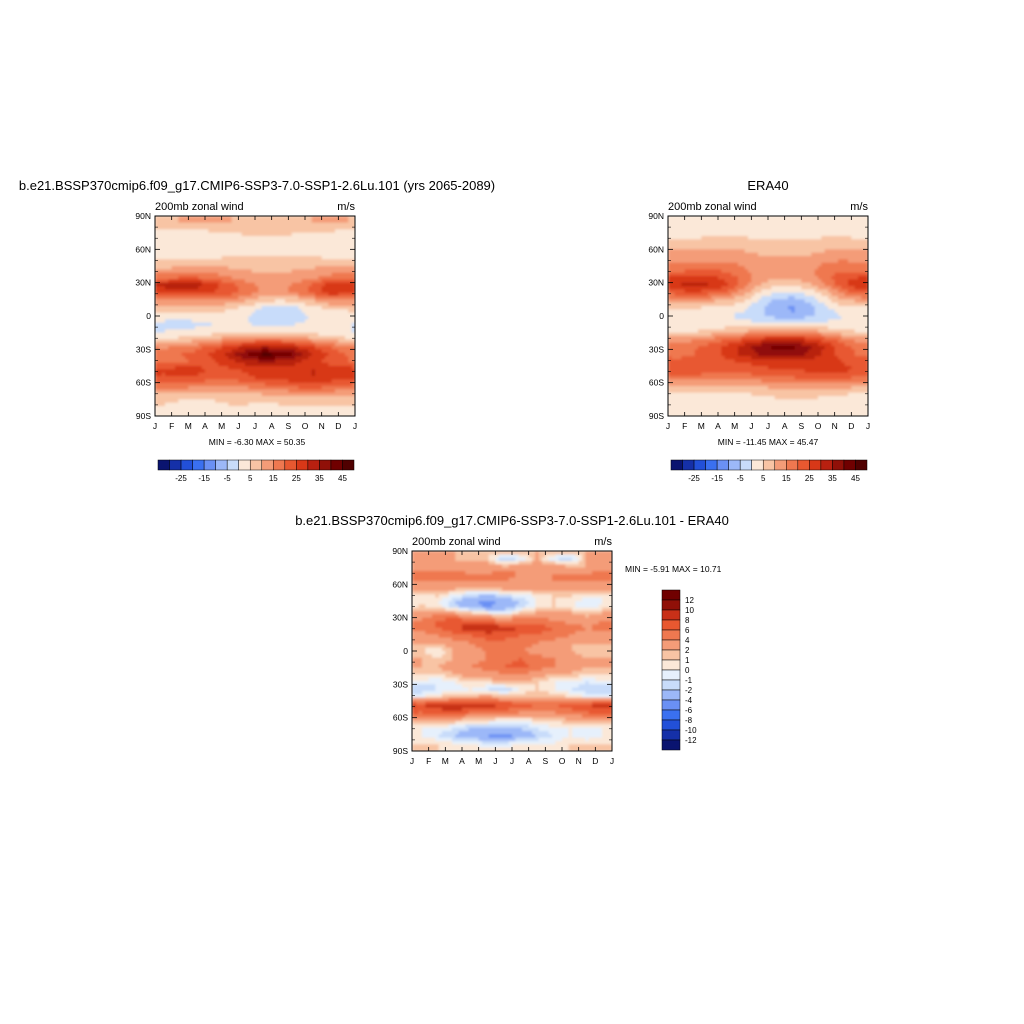 The image size is (1024, 1024). Describe the element at coordinates (338, 426) in the screenshot. I see `x-tick-label: D` at that location.